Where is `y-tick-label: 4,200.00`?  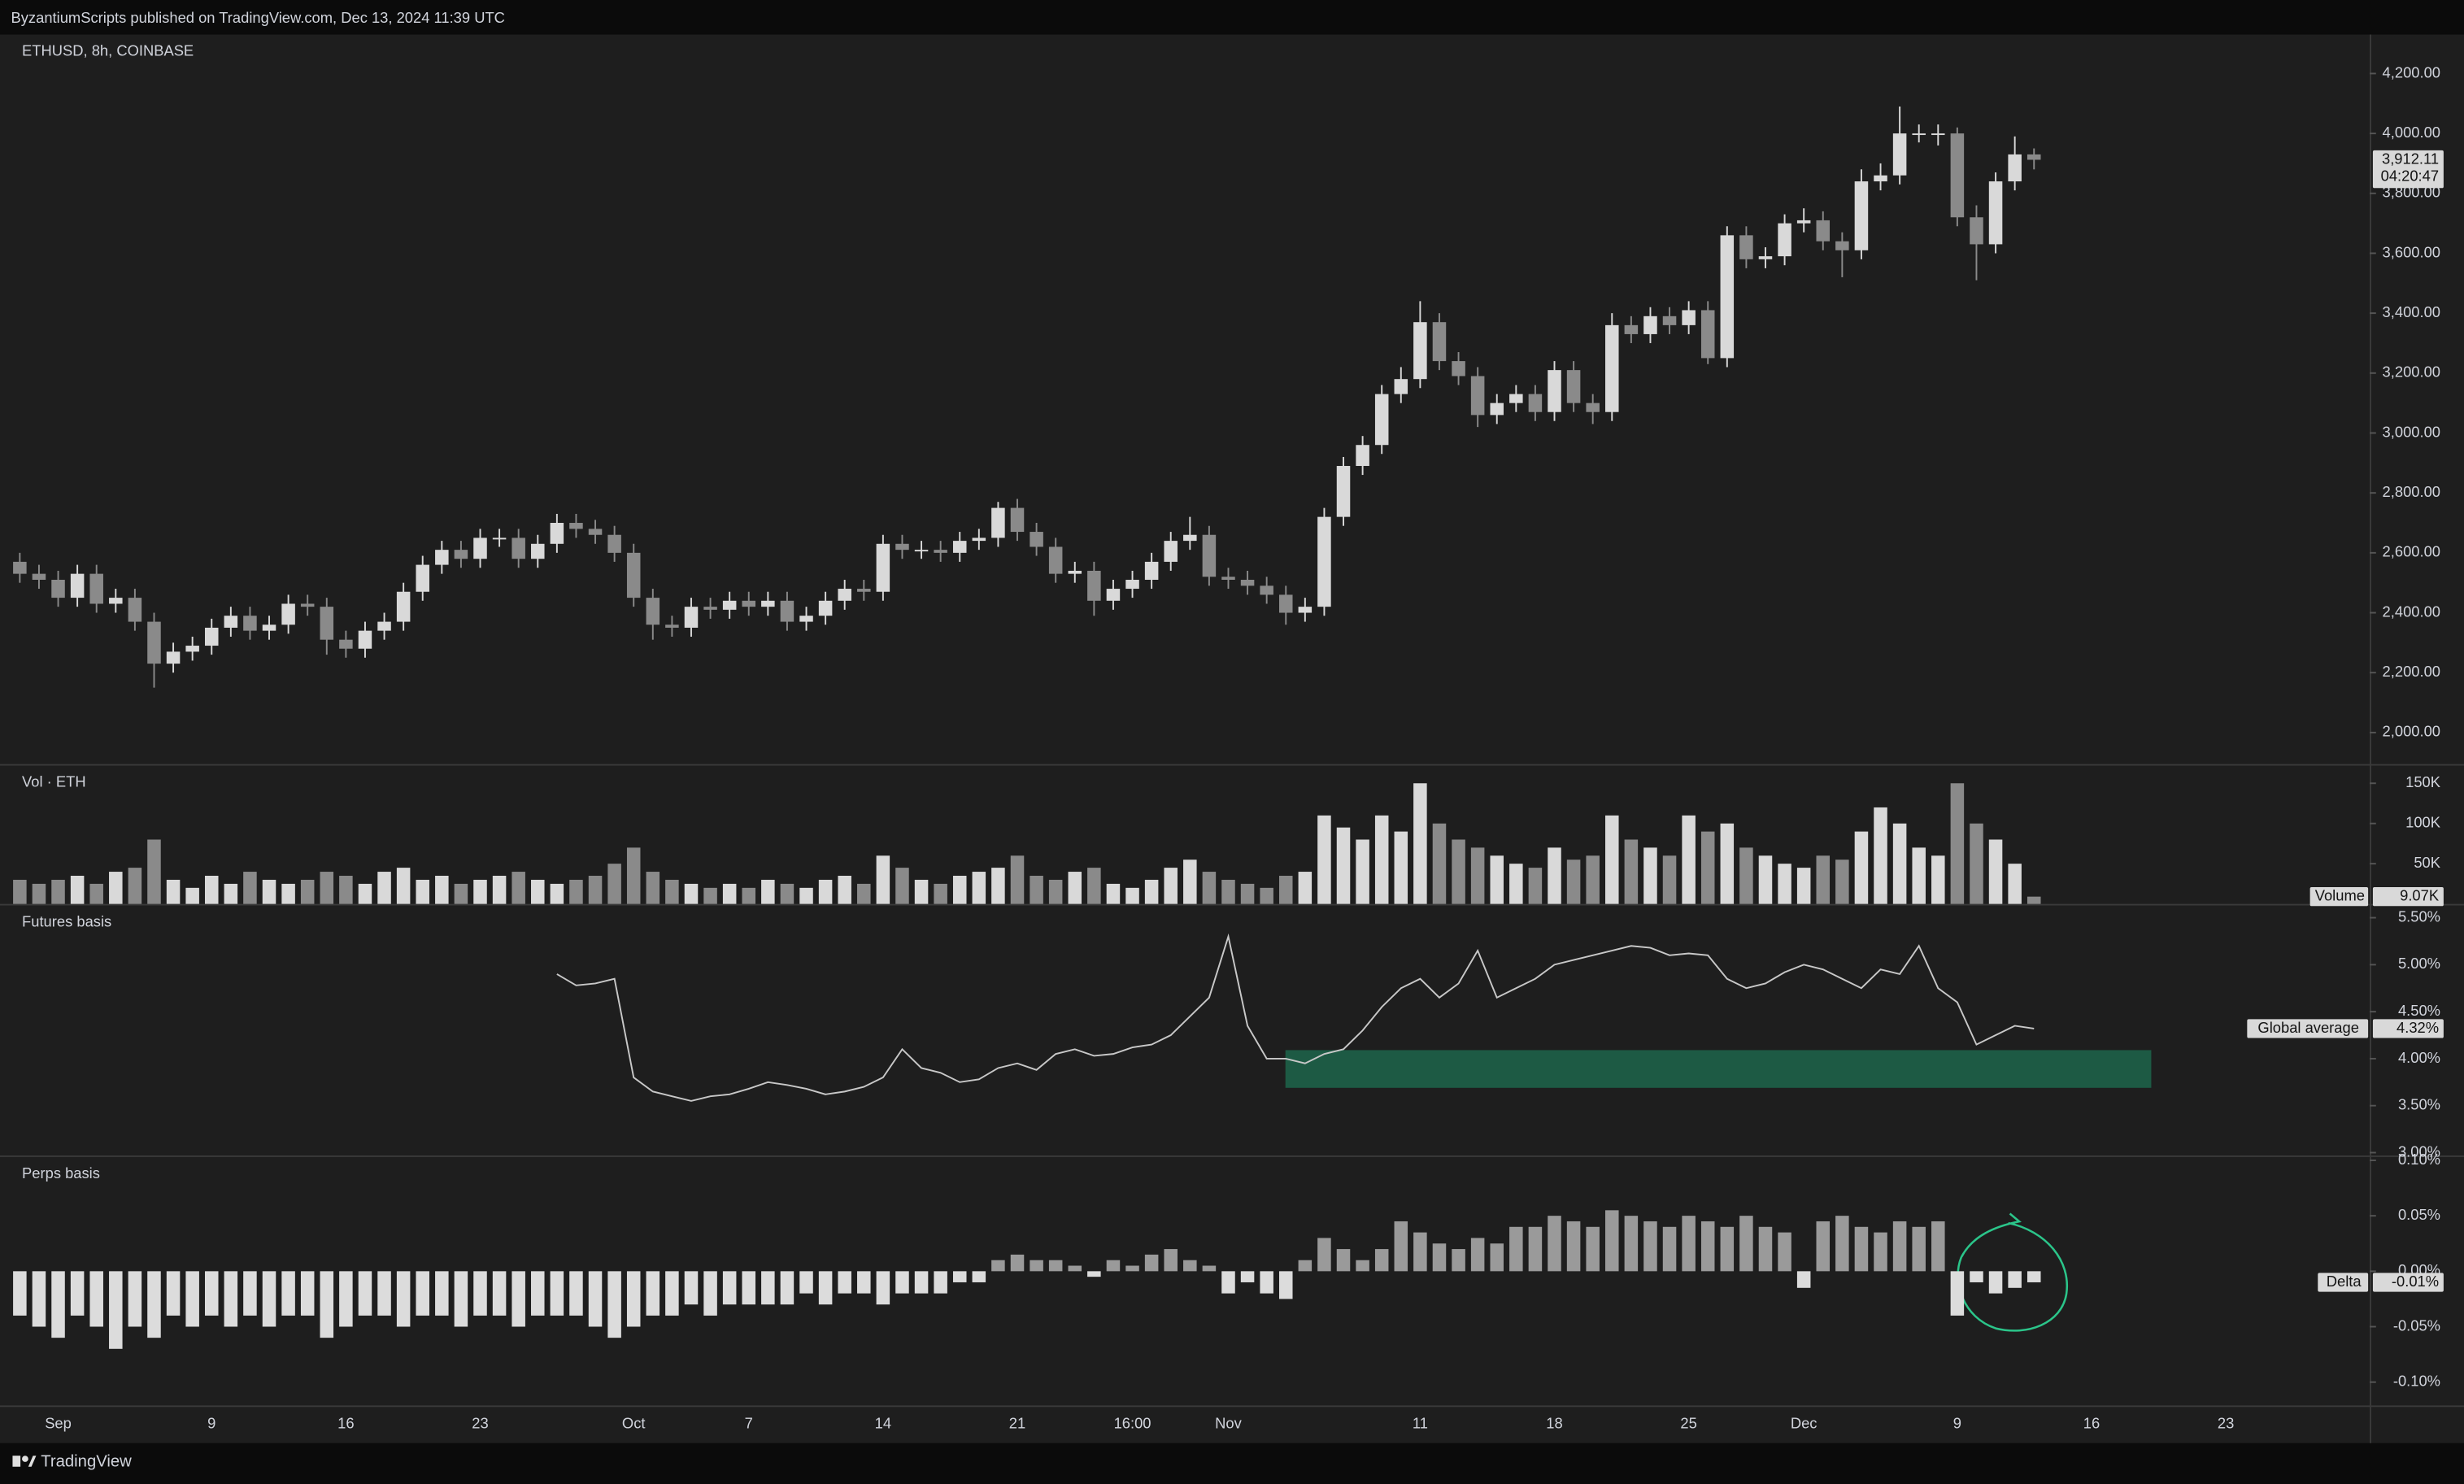 y-tick-label: 4,200.00 is located at coordinates (2411, 72).